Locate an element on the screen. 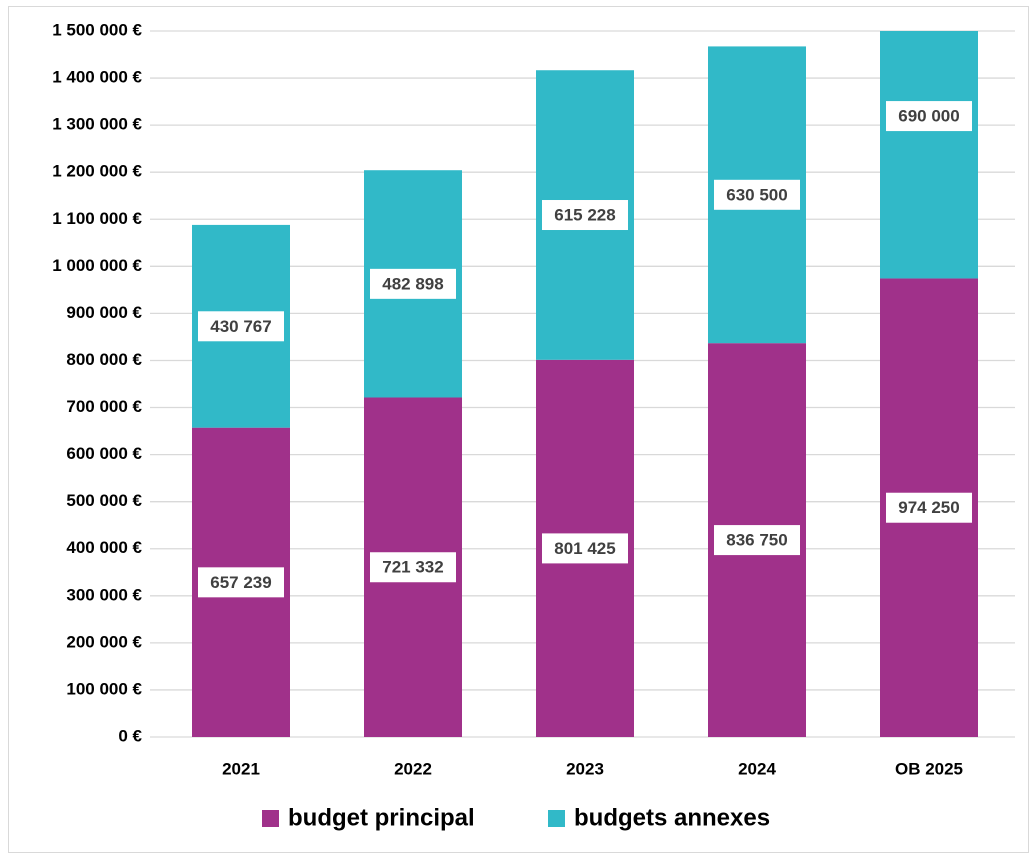 Image resolution: width=1030 pixels, height=854 pixels. y-tick-label: 200 000 € is located at coordinates (104, 641).